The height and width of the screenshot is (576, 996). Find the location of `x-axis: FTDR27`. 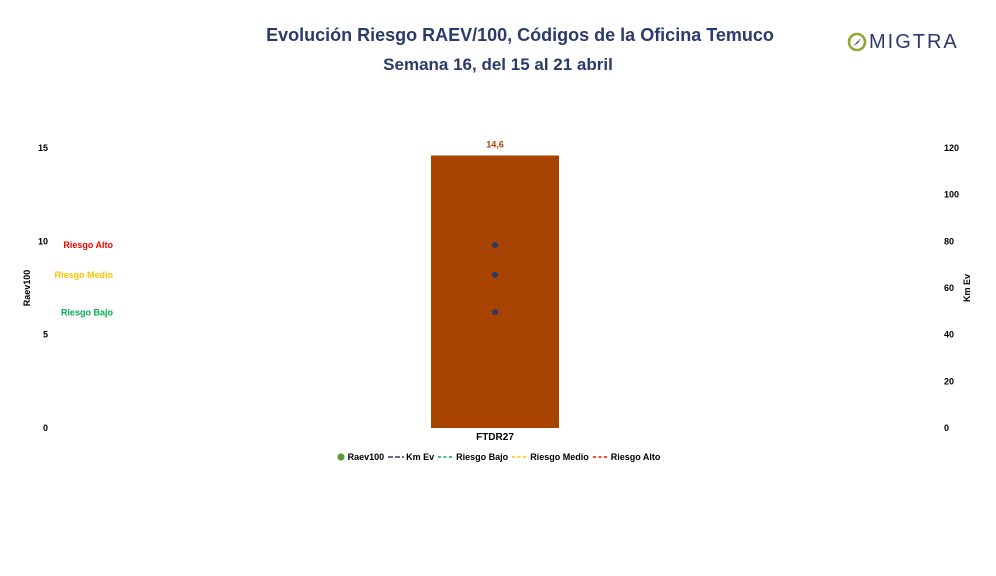

x-axis: FTDR27 is located at coordinates (495, 437).